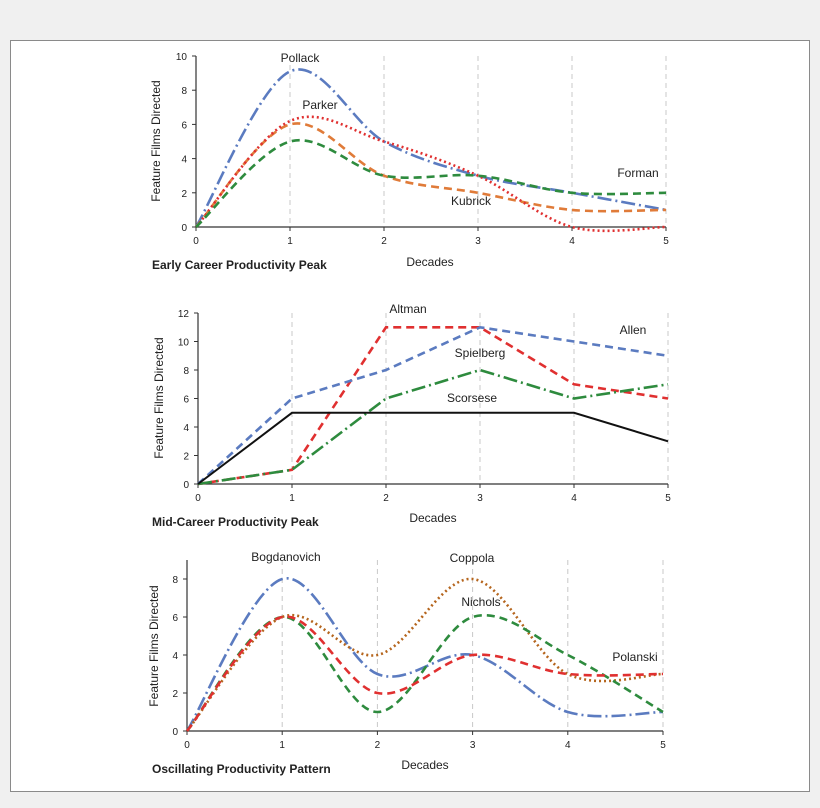 This screenshot has width=820, height=808. I want to click on series-label-kubrick: Kubrick, so click(471, 201).